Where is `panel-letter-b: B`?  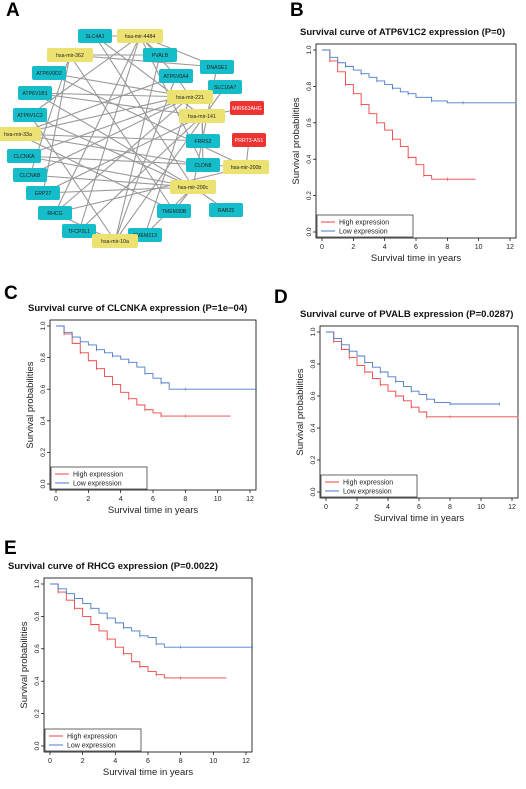
panel-letter-b: B is located at coordinates (297, 10).